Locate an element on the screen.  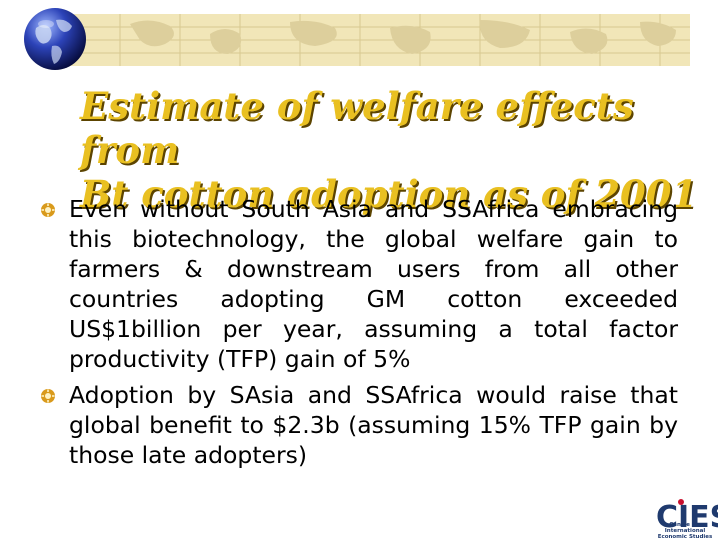
globe-icon is located at coordinates (55, 39).